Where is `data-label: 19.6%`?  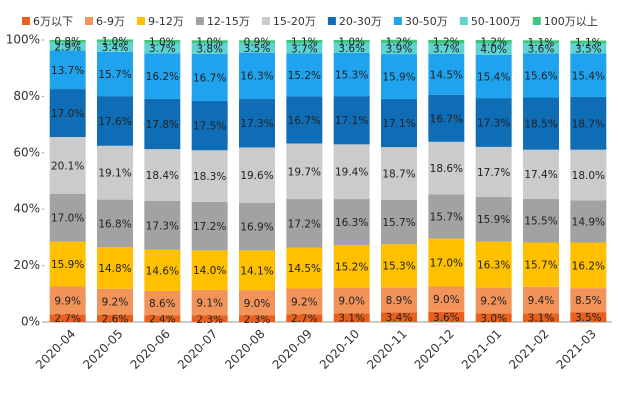 data-label: 19.6% is located at coordinates (256, 176).